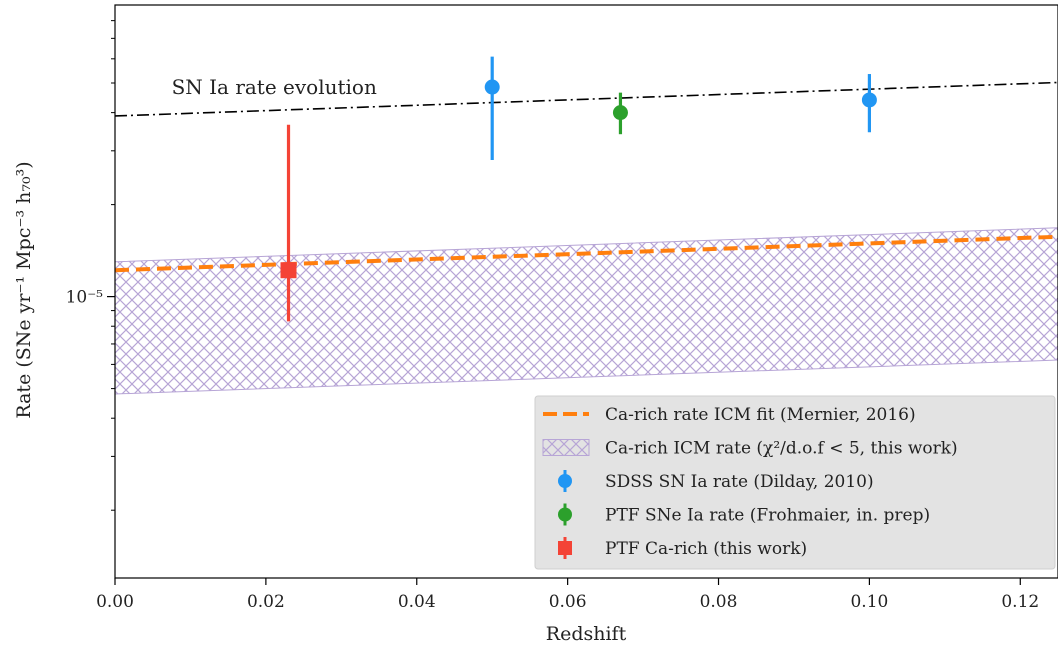  What do you see at coordinates (288, 270) in the screenshot?
I see `data-point-square` at bounding box center [288, 270].